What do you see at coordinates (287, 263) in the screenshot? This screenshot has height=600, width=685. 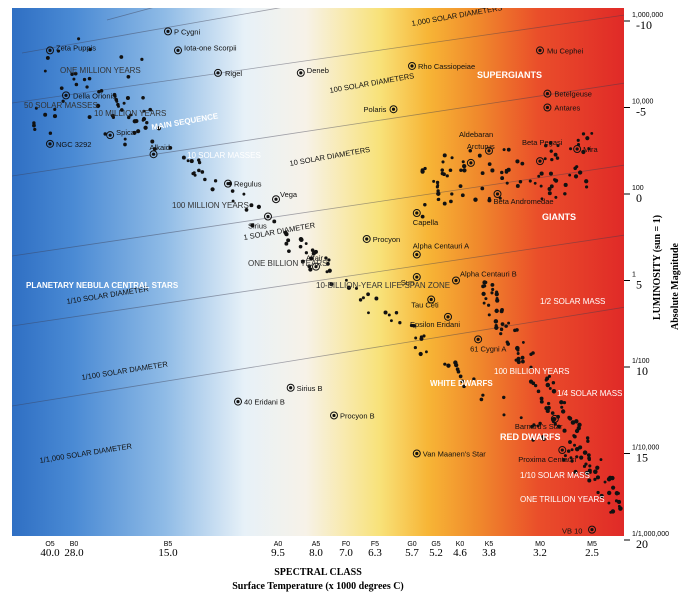 I see `chart-annotation: ONE BILLION YEARS` at bounding box center [287, 263].